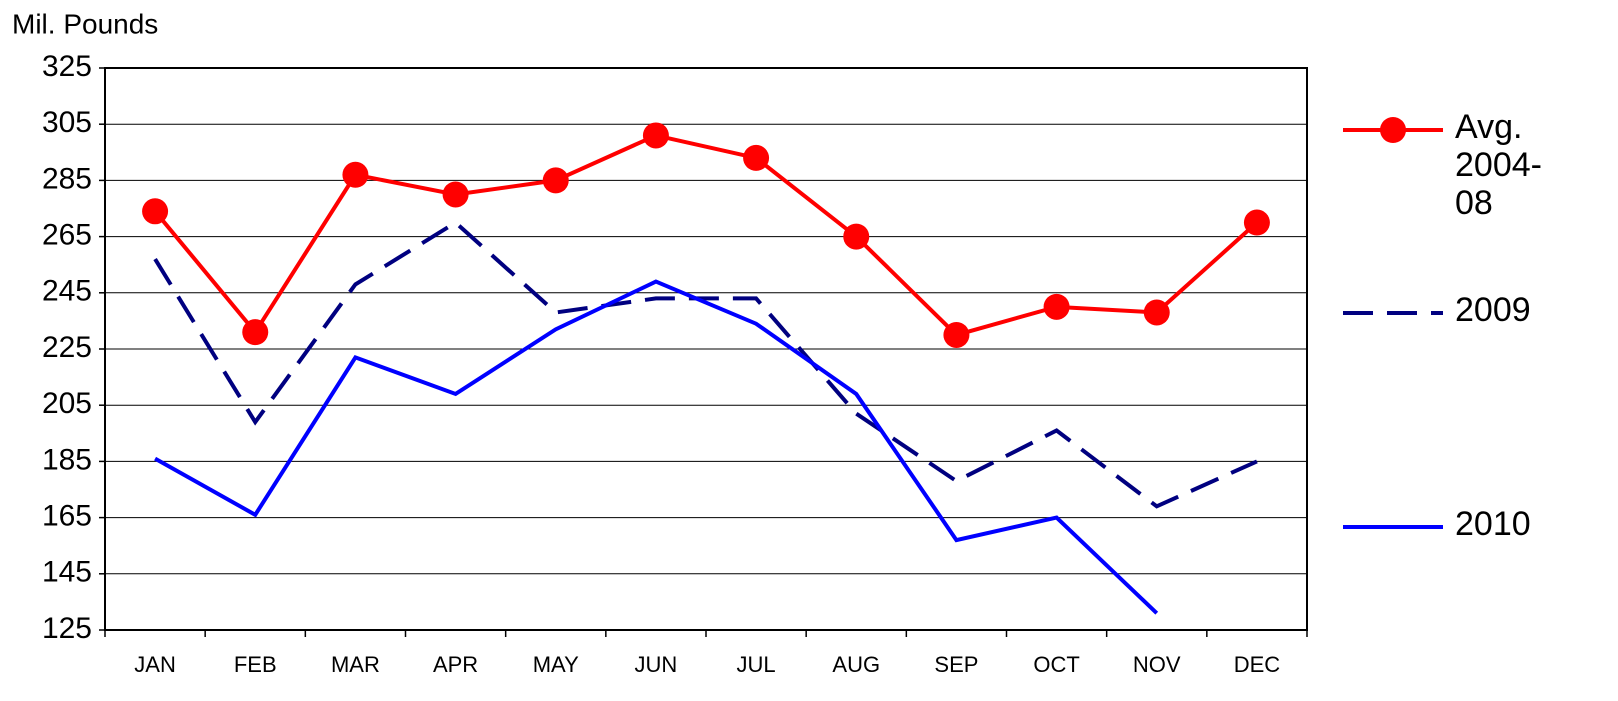  What do you see at coordinates (67, 235) in the screenshot?
I see `y-tick-label: 265` at bounding box center [67, 235].